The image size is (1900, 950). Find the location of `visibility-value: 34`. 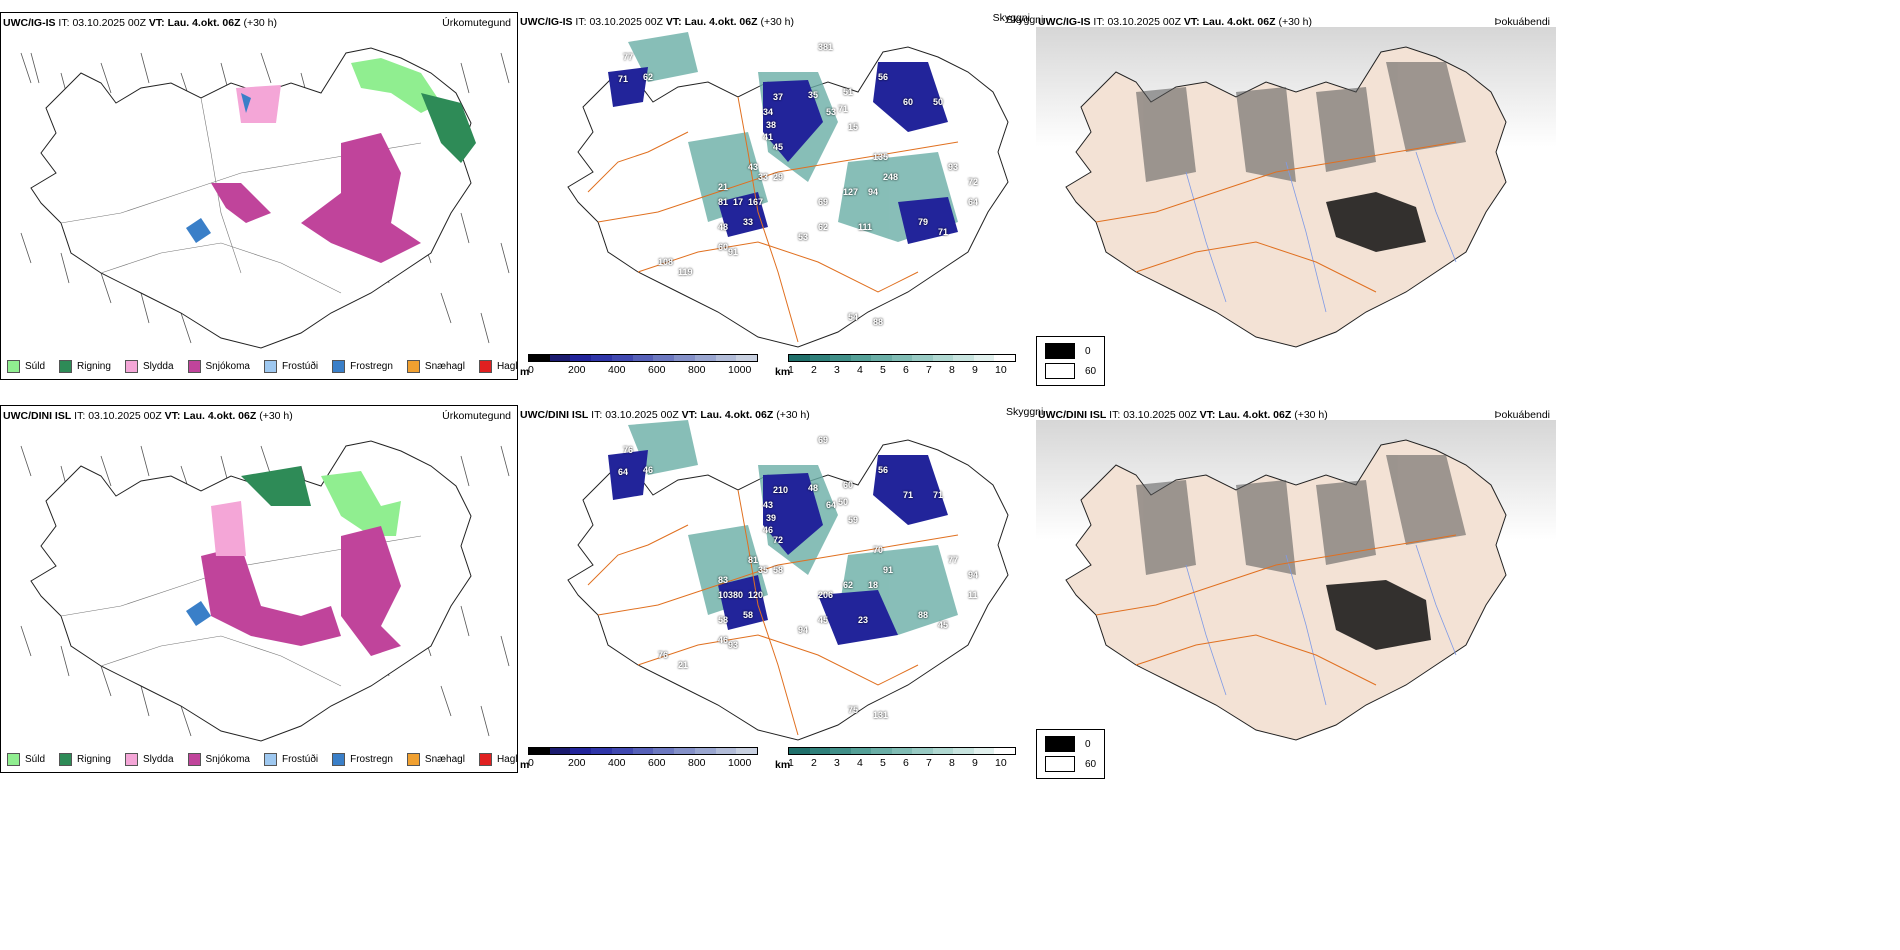

visibility-value: 34 is located at coordinates (768, 112).